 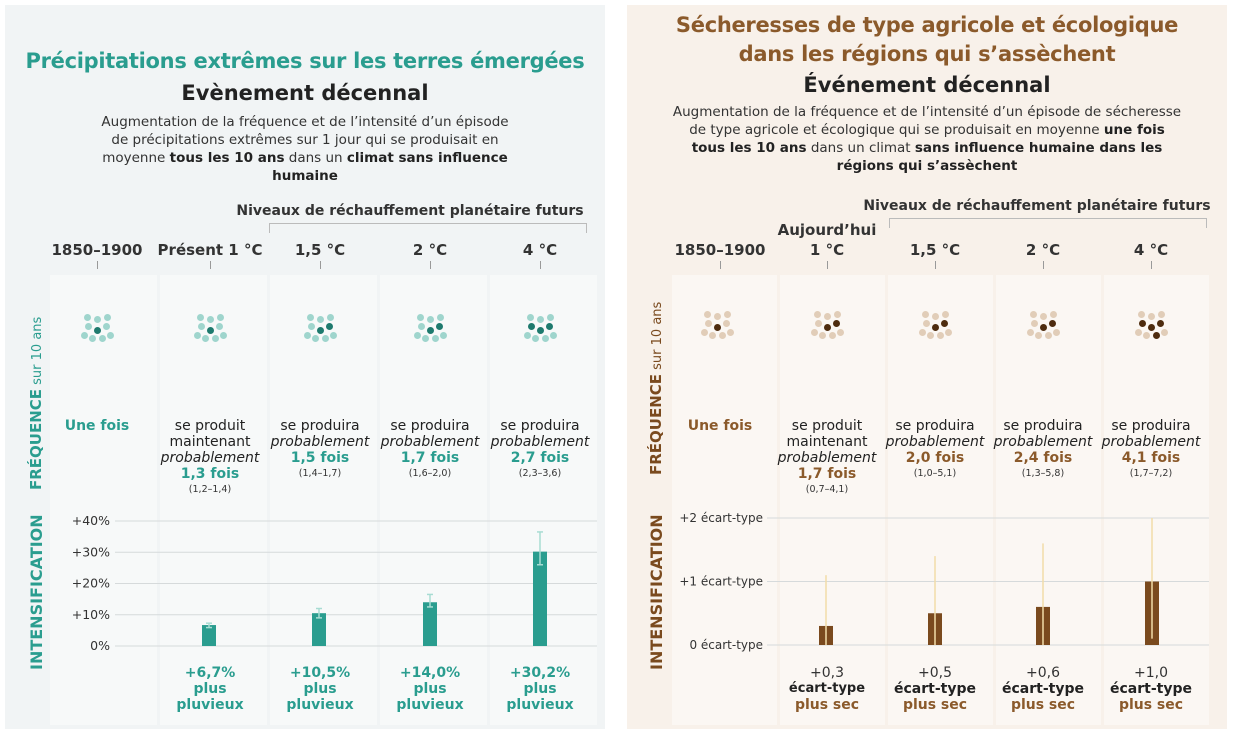 I want to click on intensification-chart: +2 écart-type +1 écart-type 0 écart-type, so click(x=944, y=581).